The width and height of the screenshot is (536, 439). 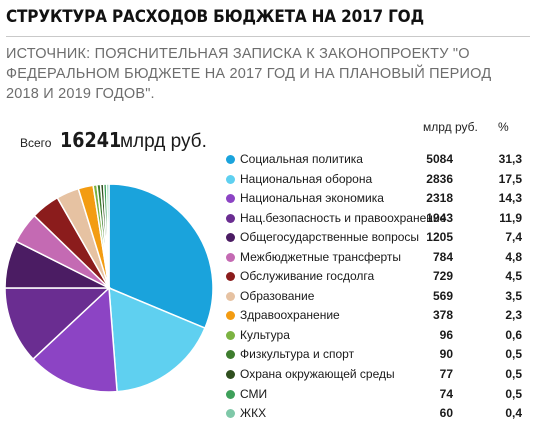 I want to click on legend-value: 2836, so click(x=439, y=178).